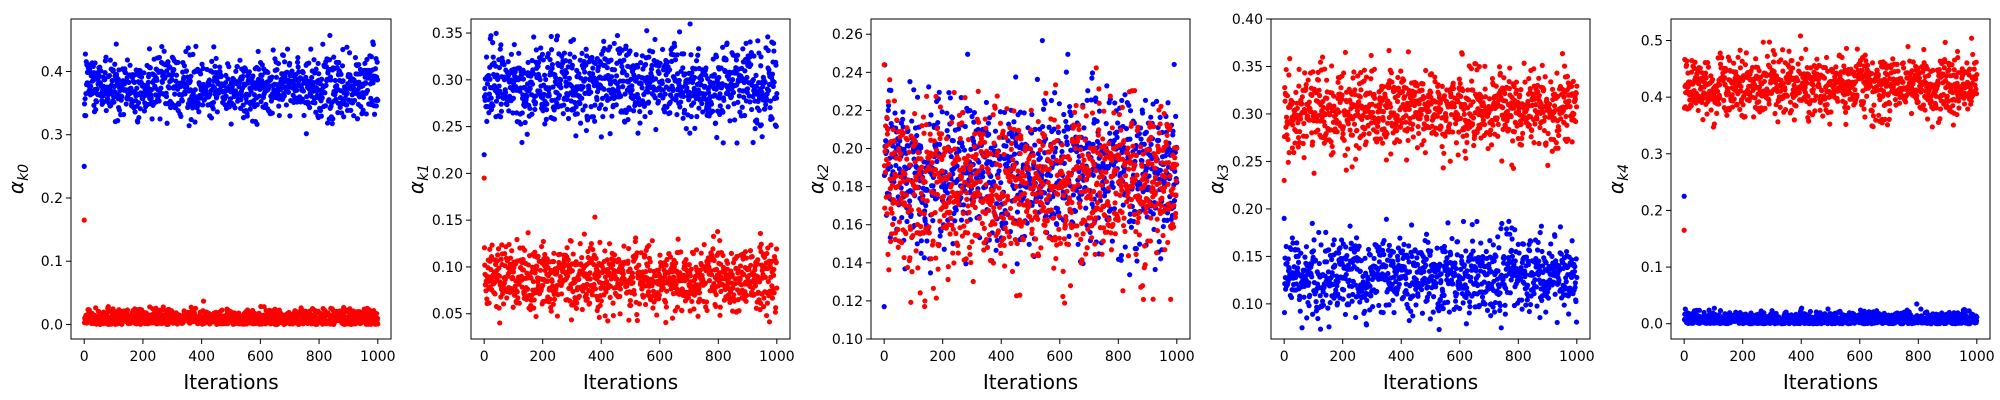  Describe the element at coordinates (378, 357) in the screenshot. I see `x-tick-label: 1000` at that location.